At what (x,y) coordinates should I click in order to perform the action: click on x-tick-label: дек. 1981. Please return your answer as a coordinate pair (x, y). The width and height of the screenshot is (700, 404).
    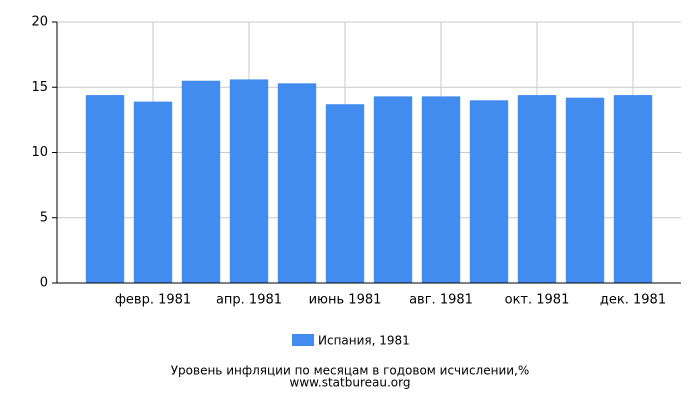
    Looking at the image, I should click on (633, 300).